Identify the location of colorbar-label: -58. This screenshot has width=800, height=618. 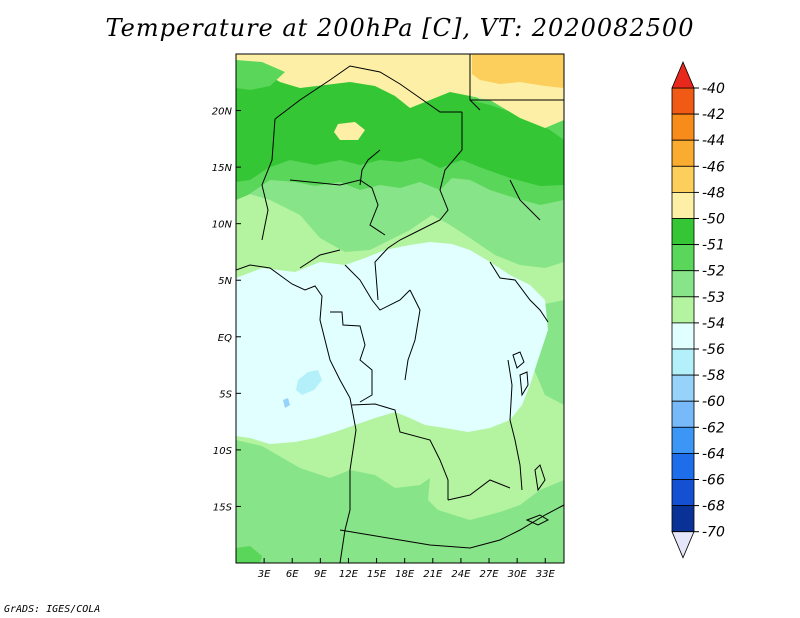
(713, 376).